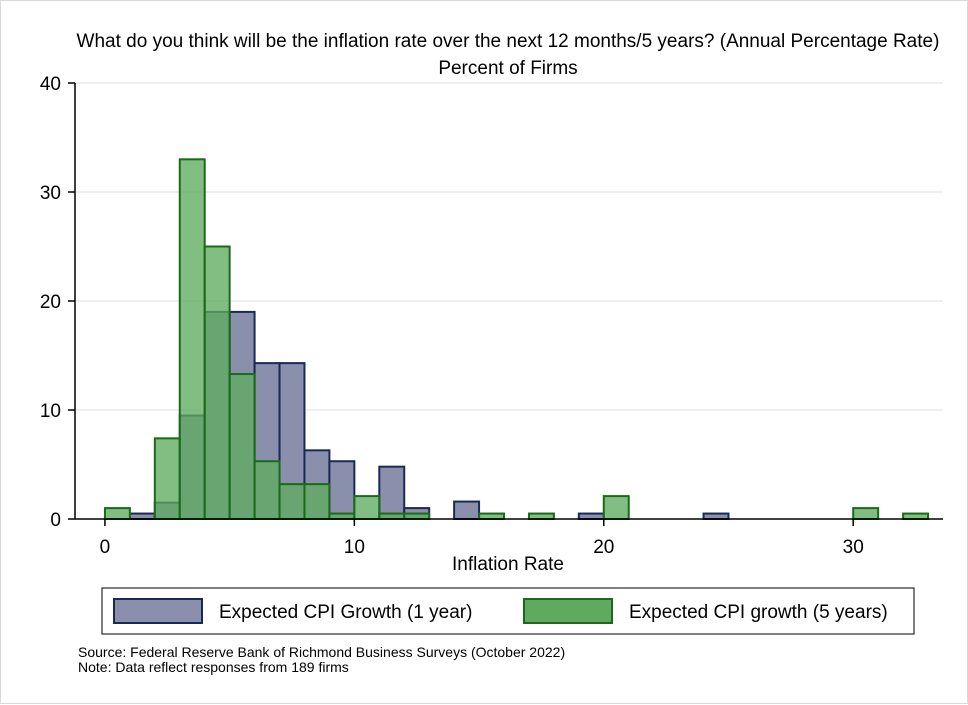 This screenshot has width=968, height=705. Describe the element at coordinates (603, 547) in the screenshot. I see `x-tick-label-20: 20` at that location.